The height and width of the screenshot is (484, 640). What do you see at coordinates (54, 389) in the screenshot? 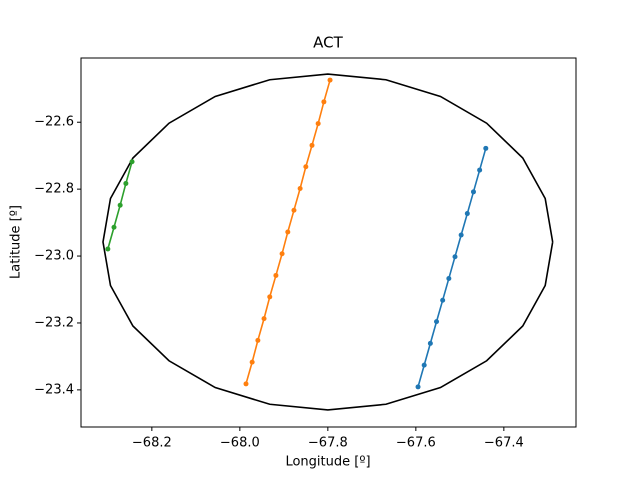
I see `y-tick-label: −23.4` at bounding box center [54, 389].